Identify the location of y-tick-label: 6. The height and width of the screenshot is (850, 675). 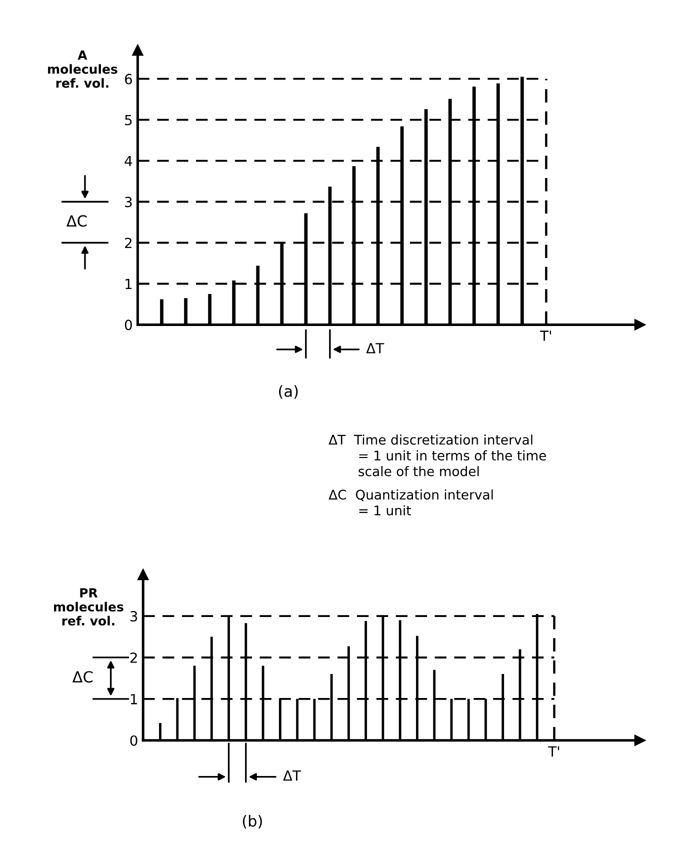
(128, 79).